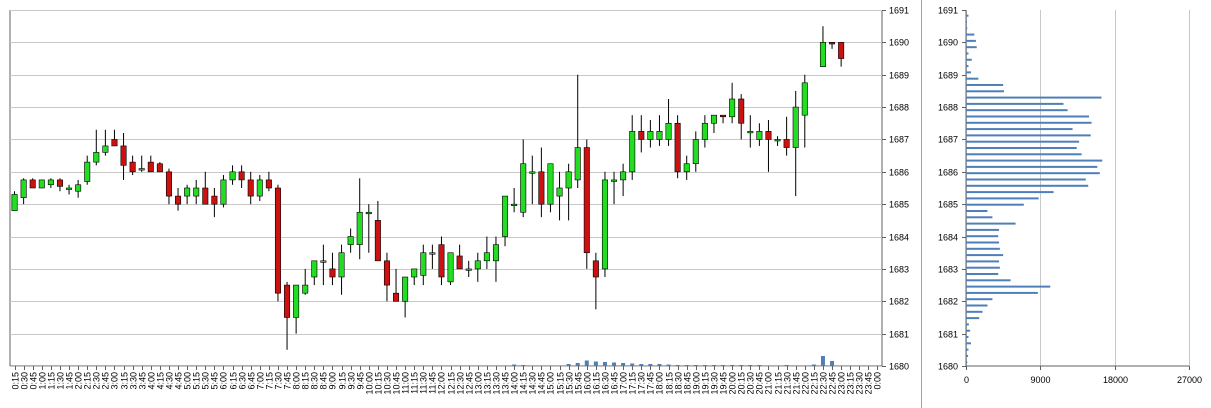 The image size is (1211, 408). I want to click on main-x-tick-label: 7:30, so click(279, 381).